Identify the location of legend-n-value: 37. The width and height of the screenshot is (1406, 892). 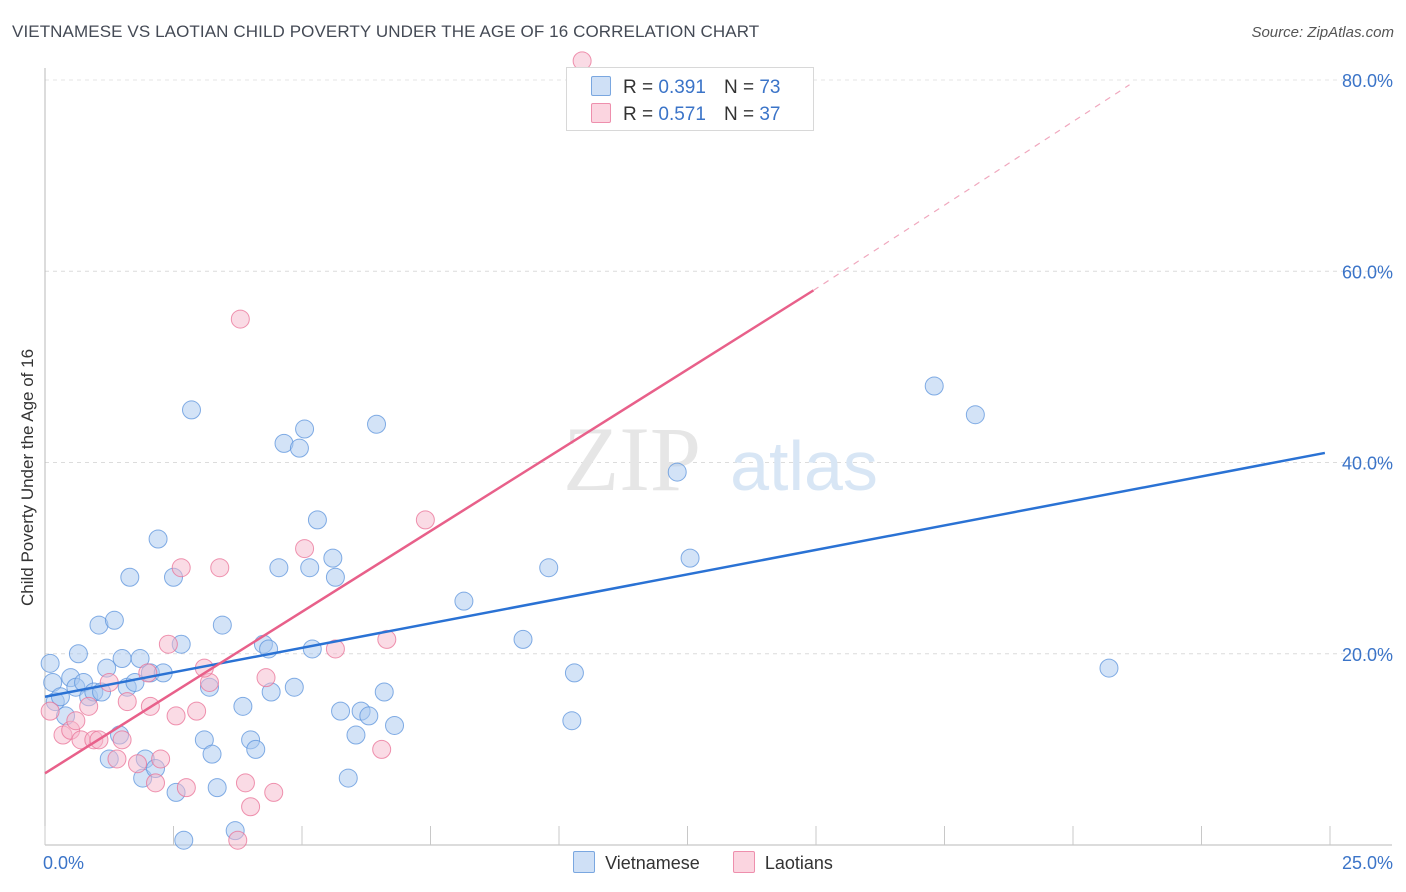
(770, 114).